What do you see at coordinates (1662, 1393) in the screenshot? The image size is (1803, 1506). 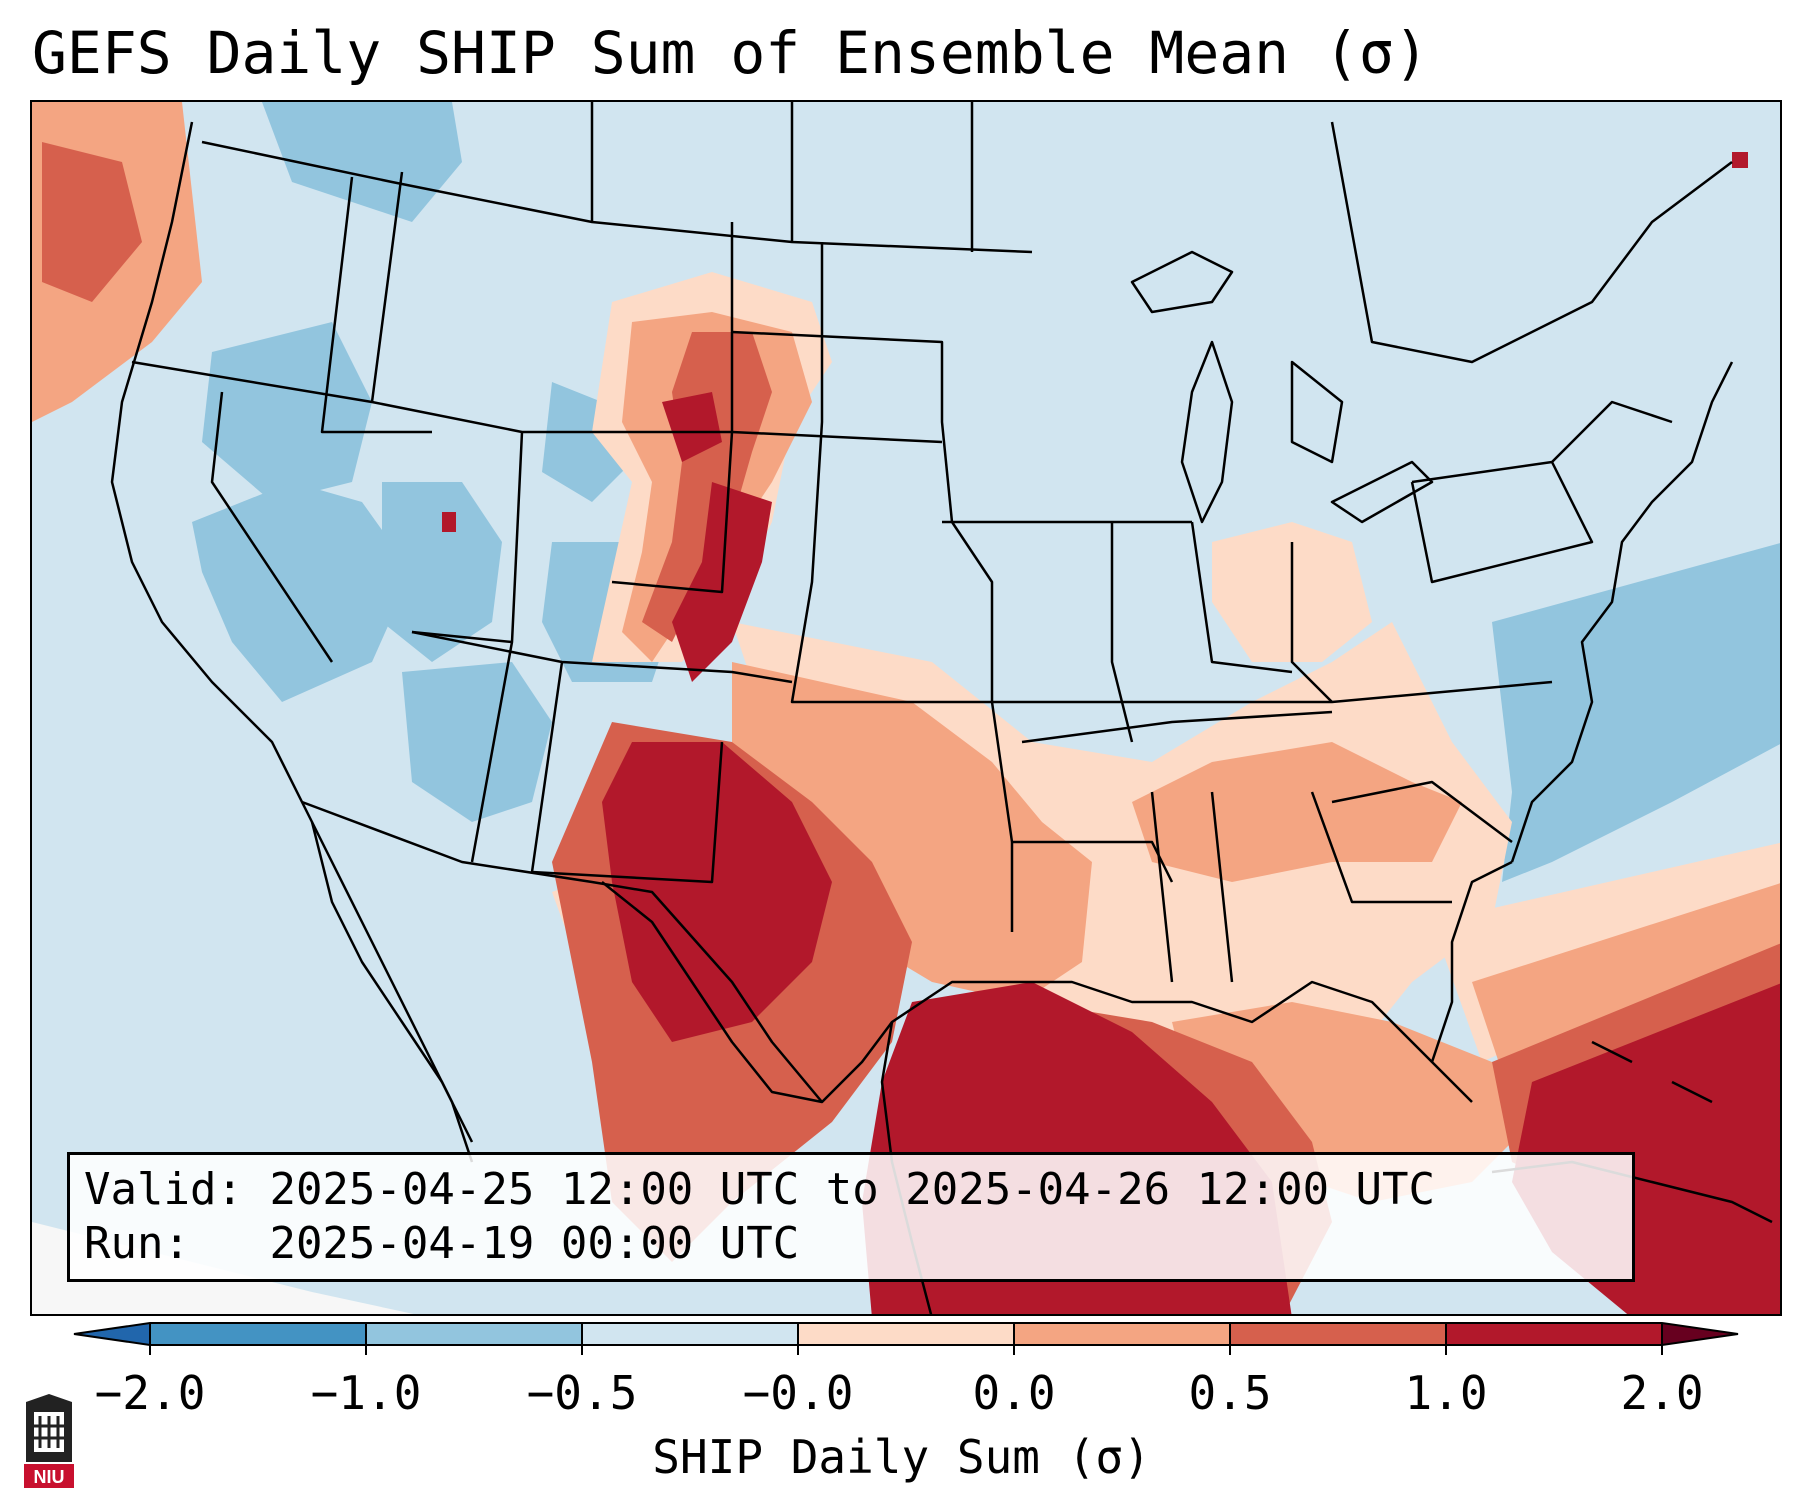 I see `colorbar-tick-label: 2.0` at bounding box center [1662, 1393].